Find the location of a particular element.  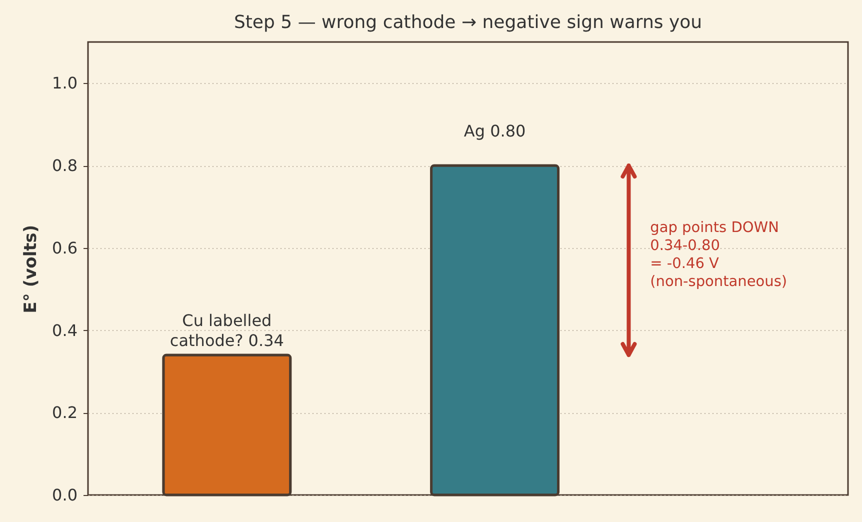

y-tick-label: 1.0 is located at coordinates (65, 83).